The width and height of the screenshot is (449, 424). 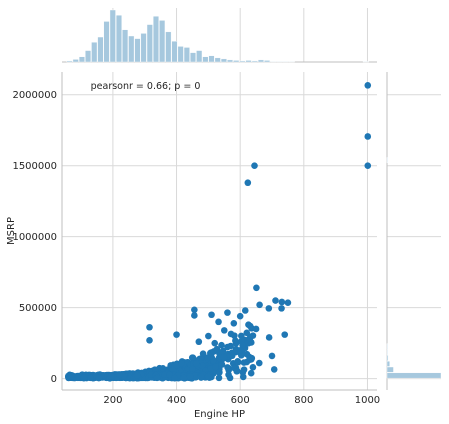 What do you see at coordinates (34, 166) in the screenshot?
I see `y-tick-label: 1500000` at bounding box center [34, 166].